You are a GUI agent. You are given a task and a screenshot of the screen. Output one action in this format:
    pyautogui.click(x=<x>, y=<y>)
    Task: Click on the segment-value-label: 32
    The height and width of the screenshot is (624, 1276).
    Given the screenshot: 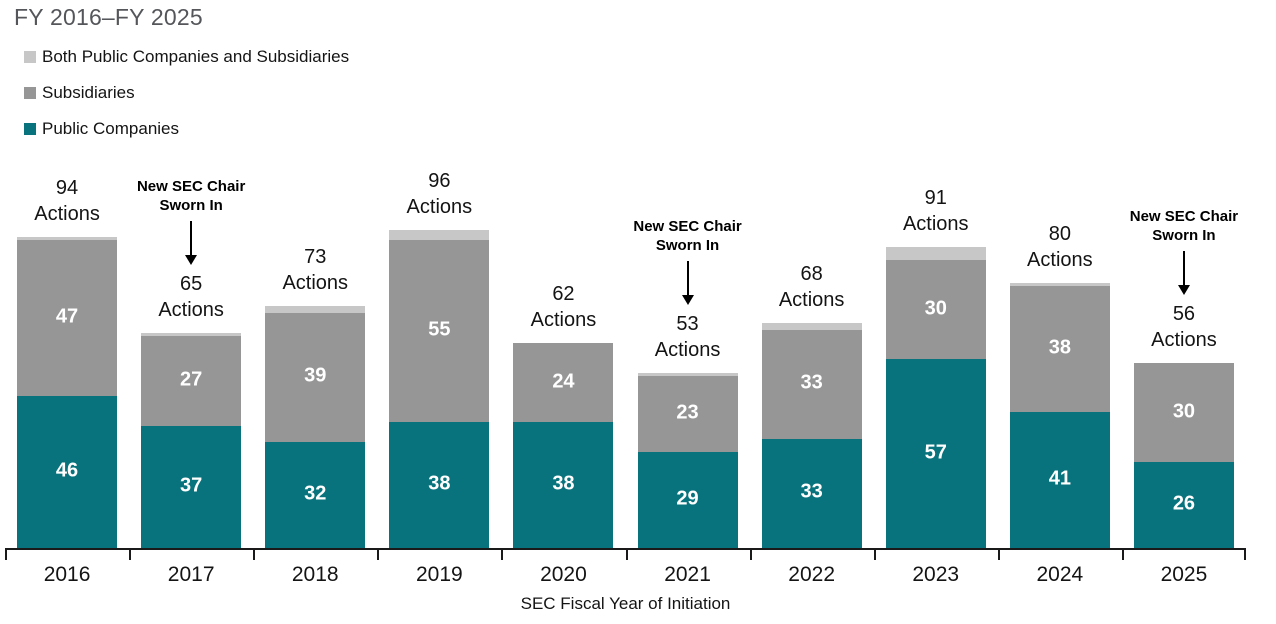 What is the action you would take?
    pyautogui.click(x=315, y=493)
    